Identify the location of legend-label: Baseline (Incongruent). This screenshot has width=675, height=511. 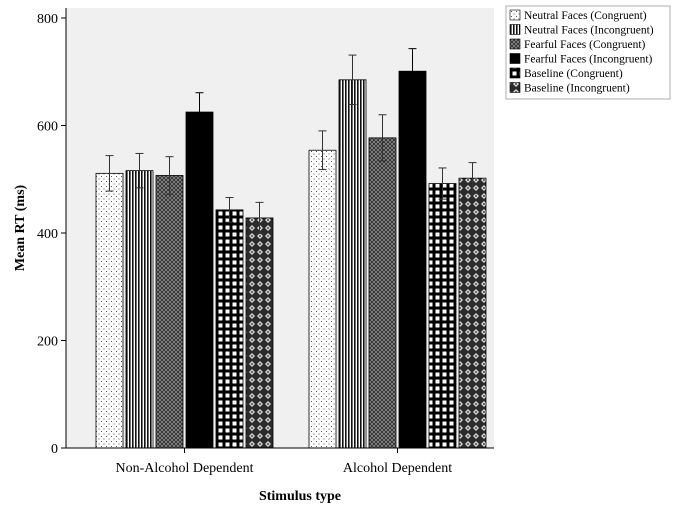
(577, 89).